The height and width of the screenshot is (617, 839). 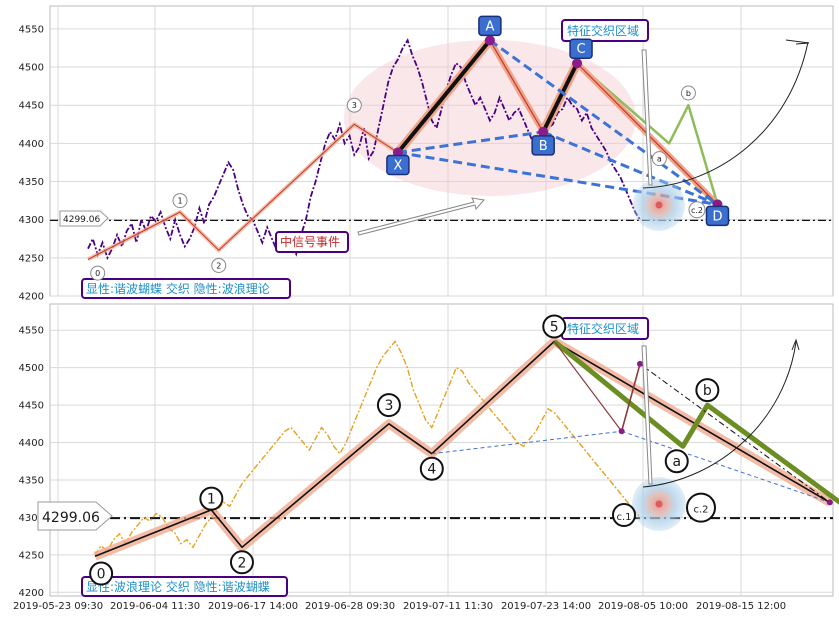 I want to click on top-legend-frame, so click(x=186, y=288).